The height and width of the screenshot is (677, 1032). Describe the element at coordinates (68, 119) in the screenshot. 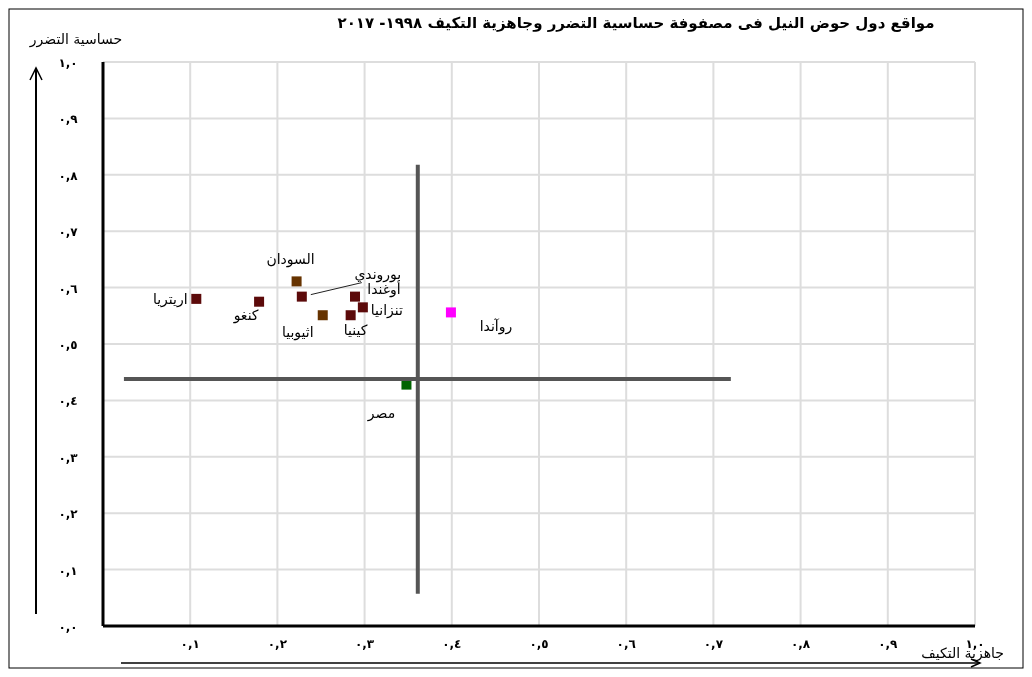

I see `y-tick-label: ٠,٩` at that location.